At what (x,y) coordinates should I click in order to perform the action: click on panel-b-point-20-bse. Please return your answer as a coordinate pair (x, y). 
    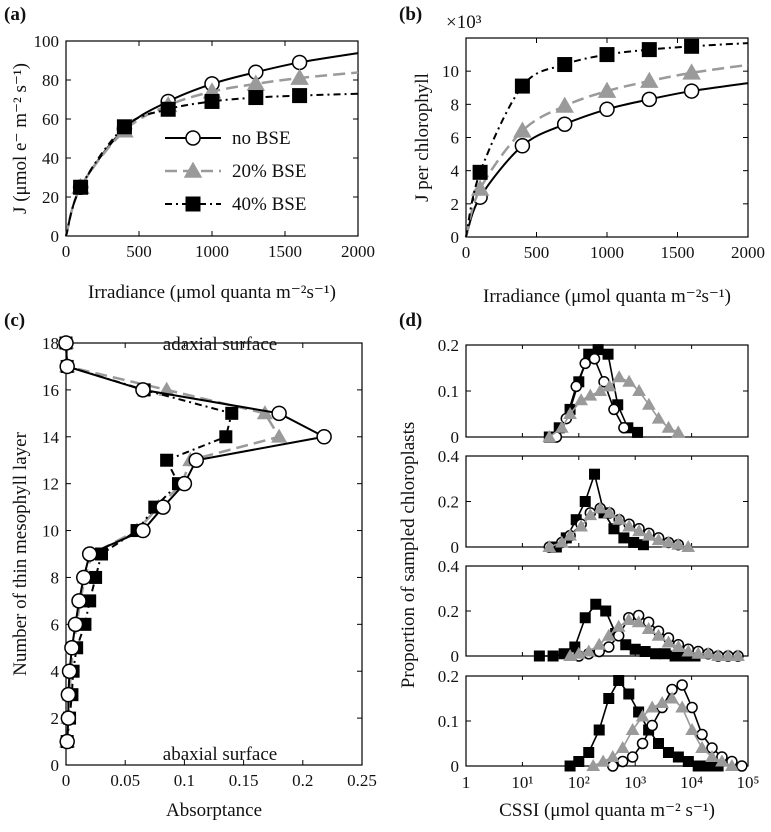
    Looking at the image, I should click on (480, 187).